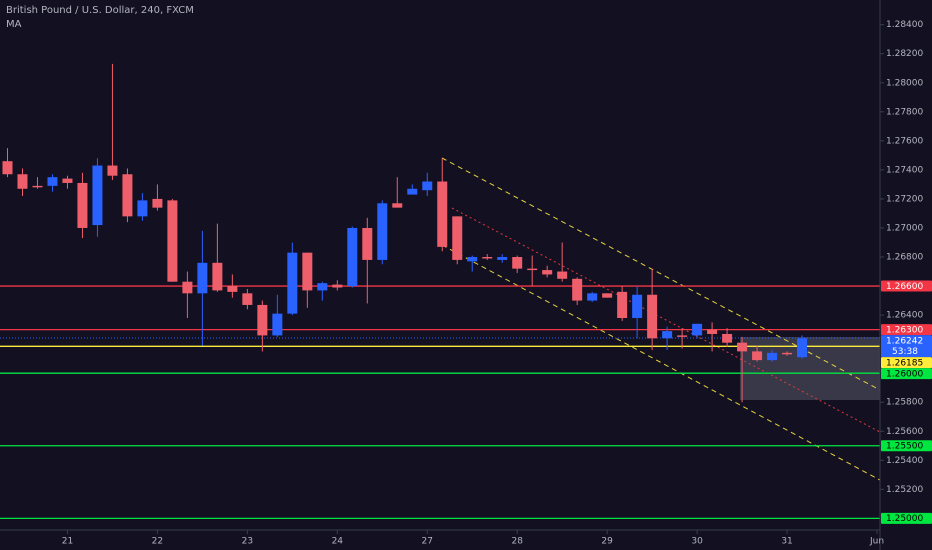  I want to click on x-tick-label: 31, so click(786, 542).